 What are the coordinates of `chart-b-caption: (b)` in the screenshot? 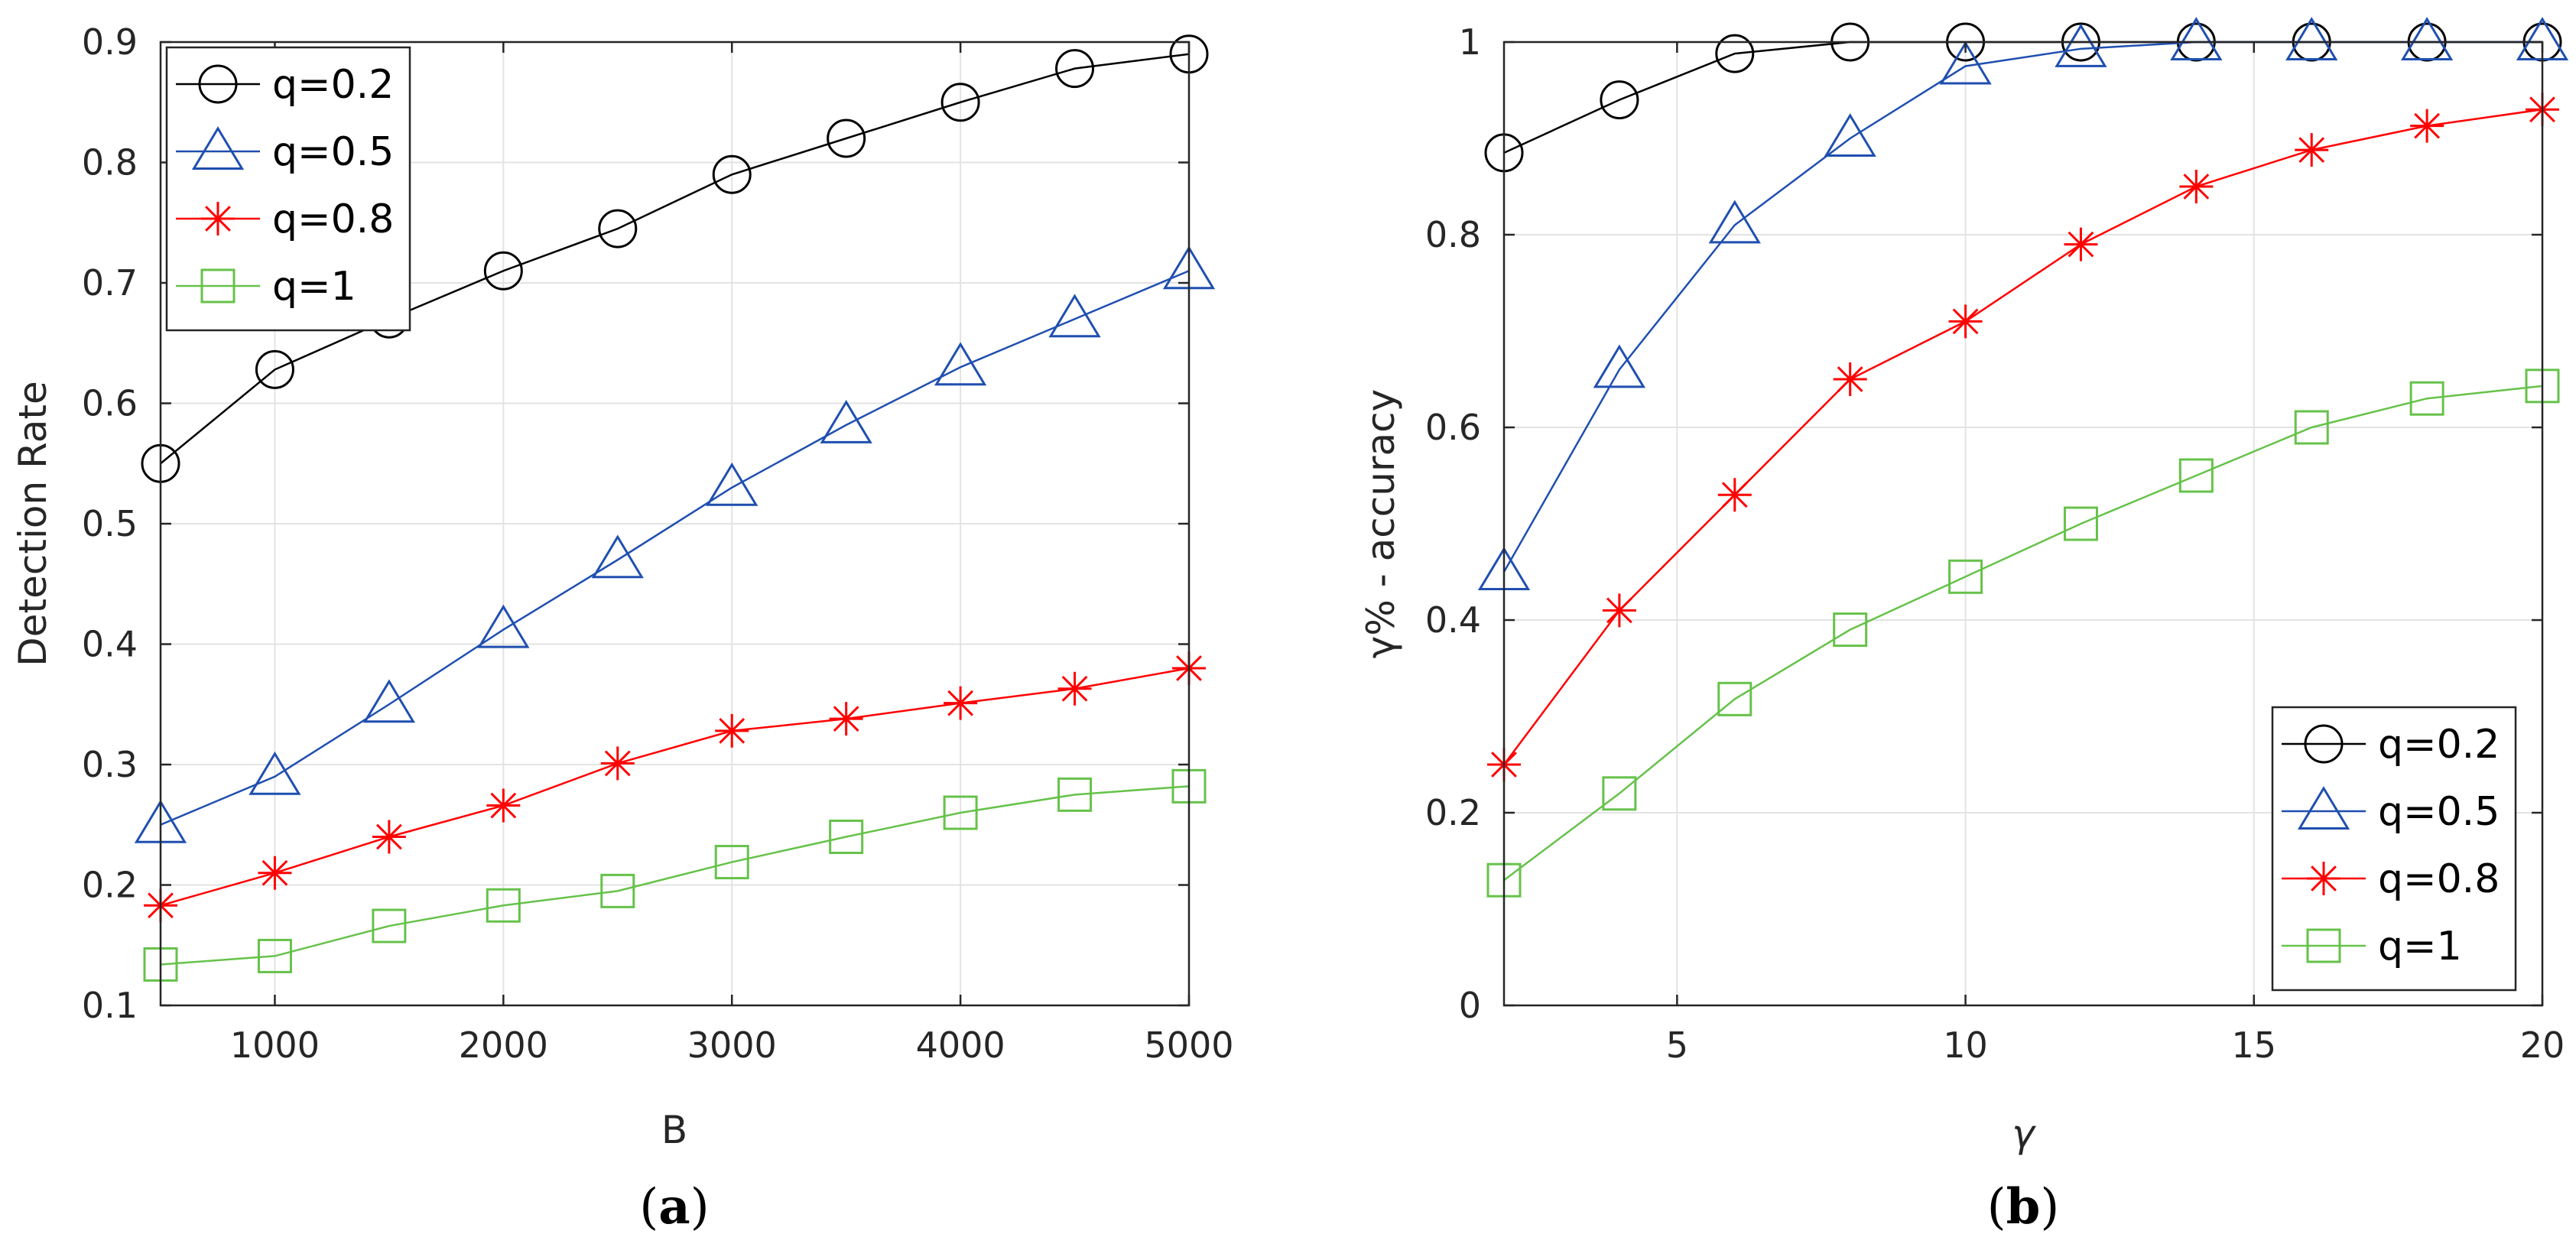 It's located at (2024, 1207).